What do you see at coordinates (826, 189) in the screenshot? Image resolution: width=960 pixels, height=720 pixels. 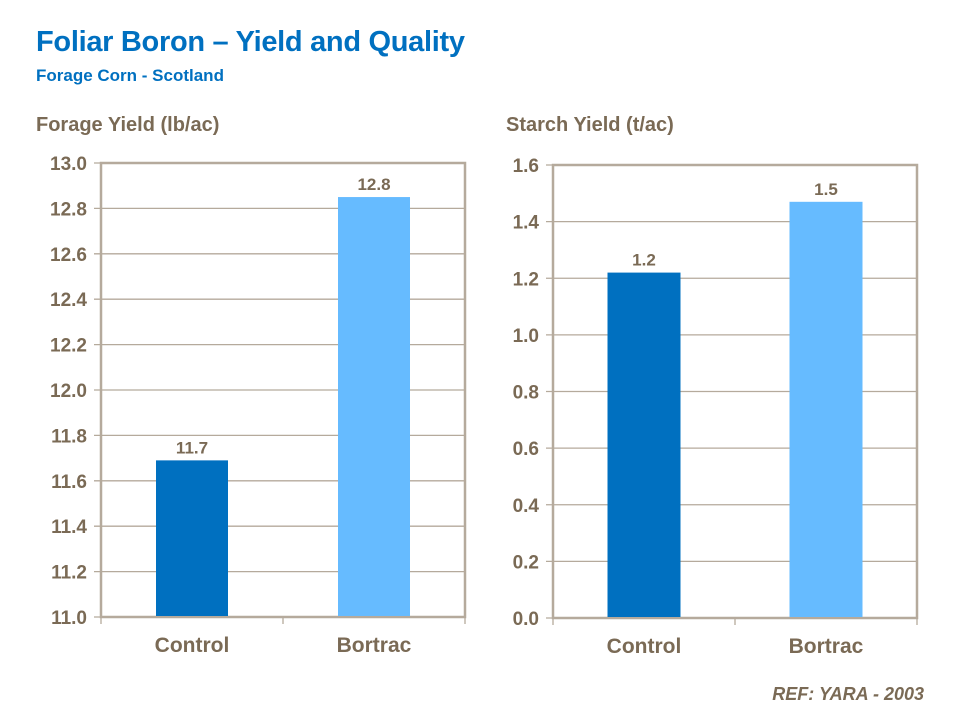 I see `data-label: 1.5` at bounding box center [826, 189].